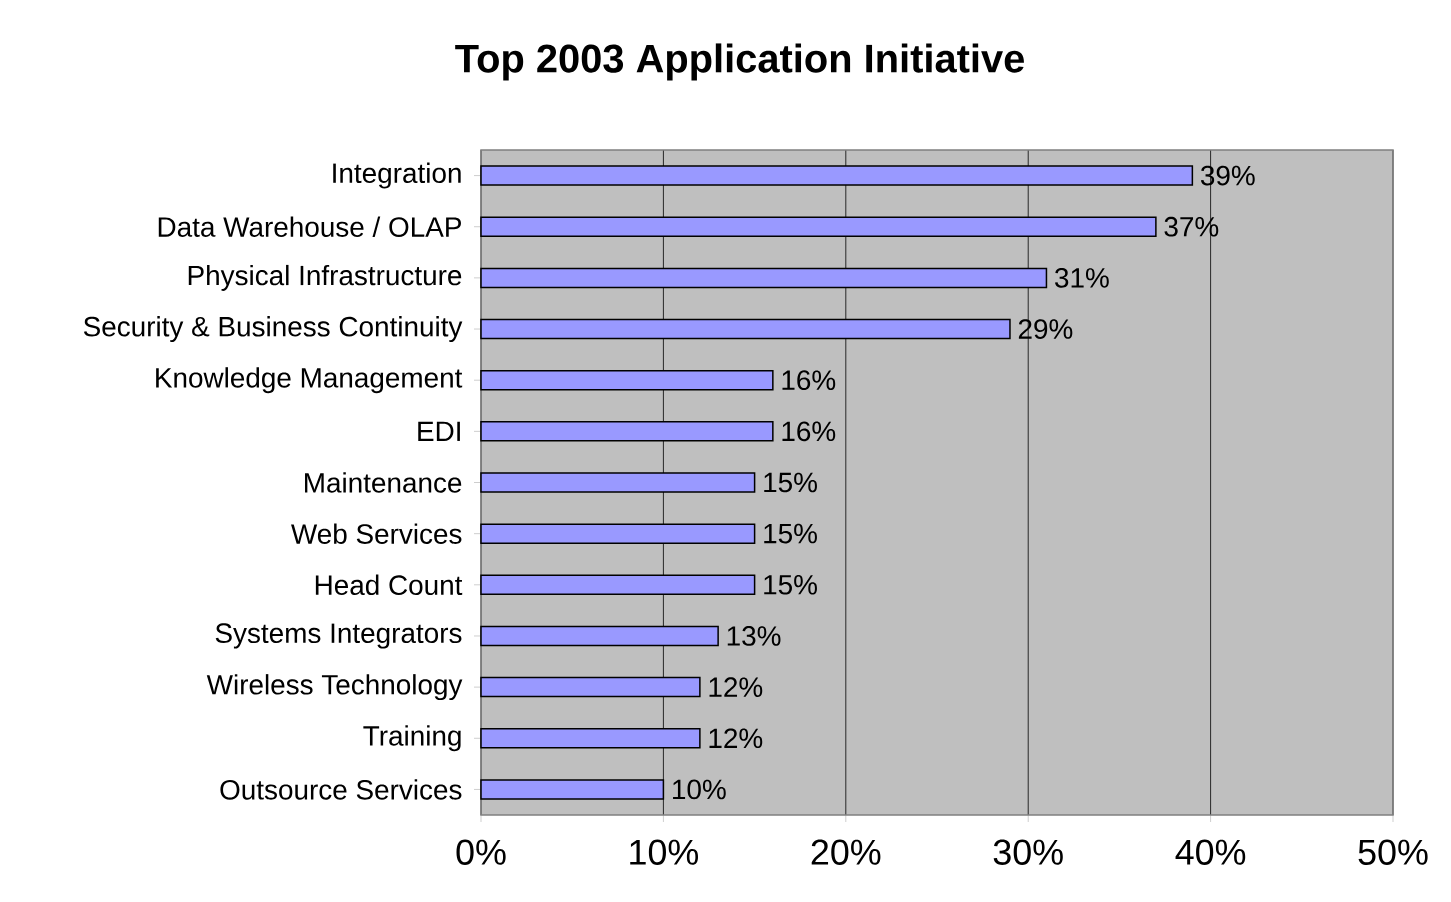 This screenshot has width=1451, height=902. Describe the element at coordinates (383, 482) in the screenshot. I see `y-tick-label: Maintenance` at that location.